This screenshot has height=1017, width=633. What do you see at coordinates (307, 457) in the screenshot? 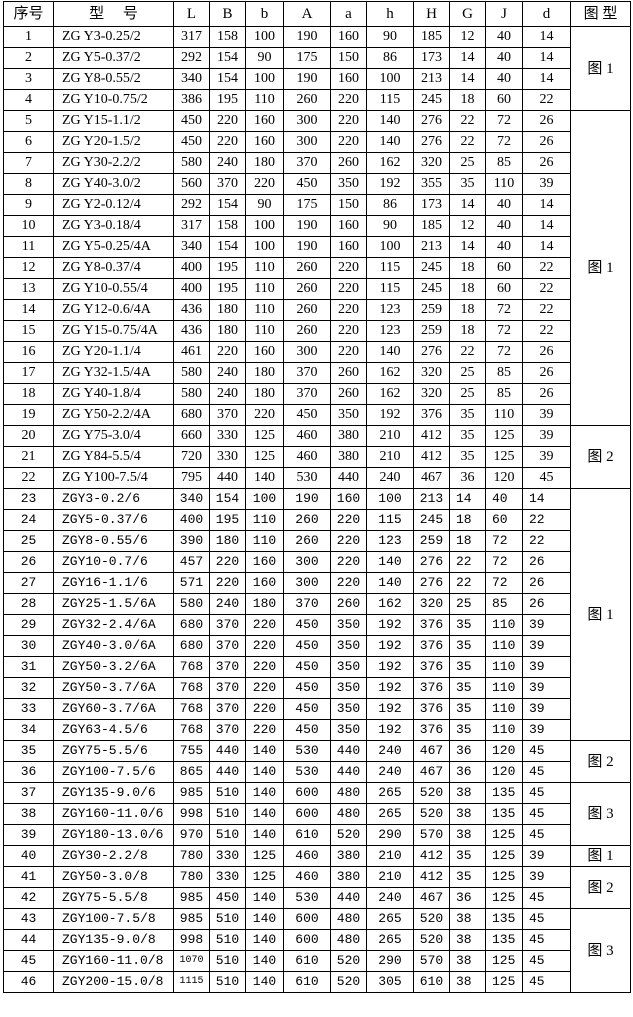
I see `cell-A: 460` at bounding box center [307, 457].